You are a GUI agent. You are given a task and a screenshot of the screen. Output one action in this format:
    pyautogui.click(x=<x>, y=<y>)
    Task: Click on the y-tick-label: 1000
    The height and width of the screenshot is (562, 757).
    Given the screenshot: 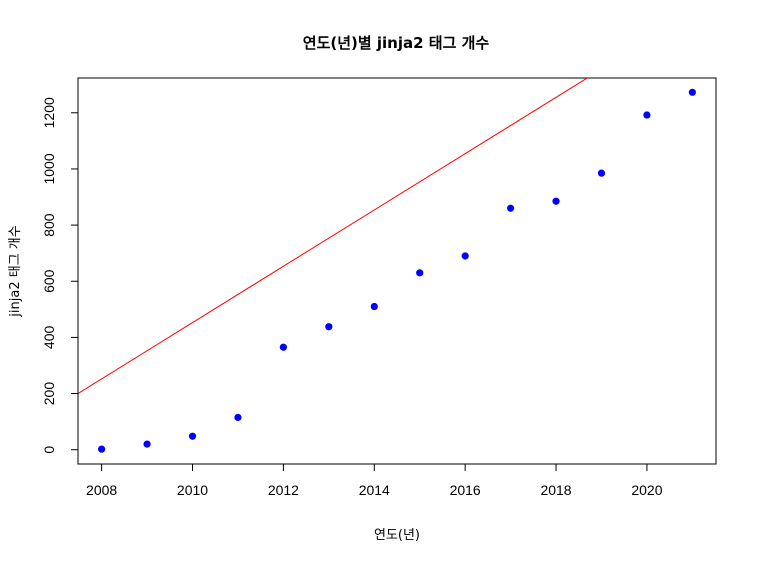 What is the action you would take?
    pyautogui.click(x=49, y=168)
    